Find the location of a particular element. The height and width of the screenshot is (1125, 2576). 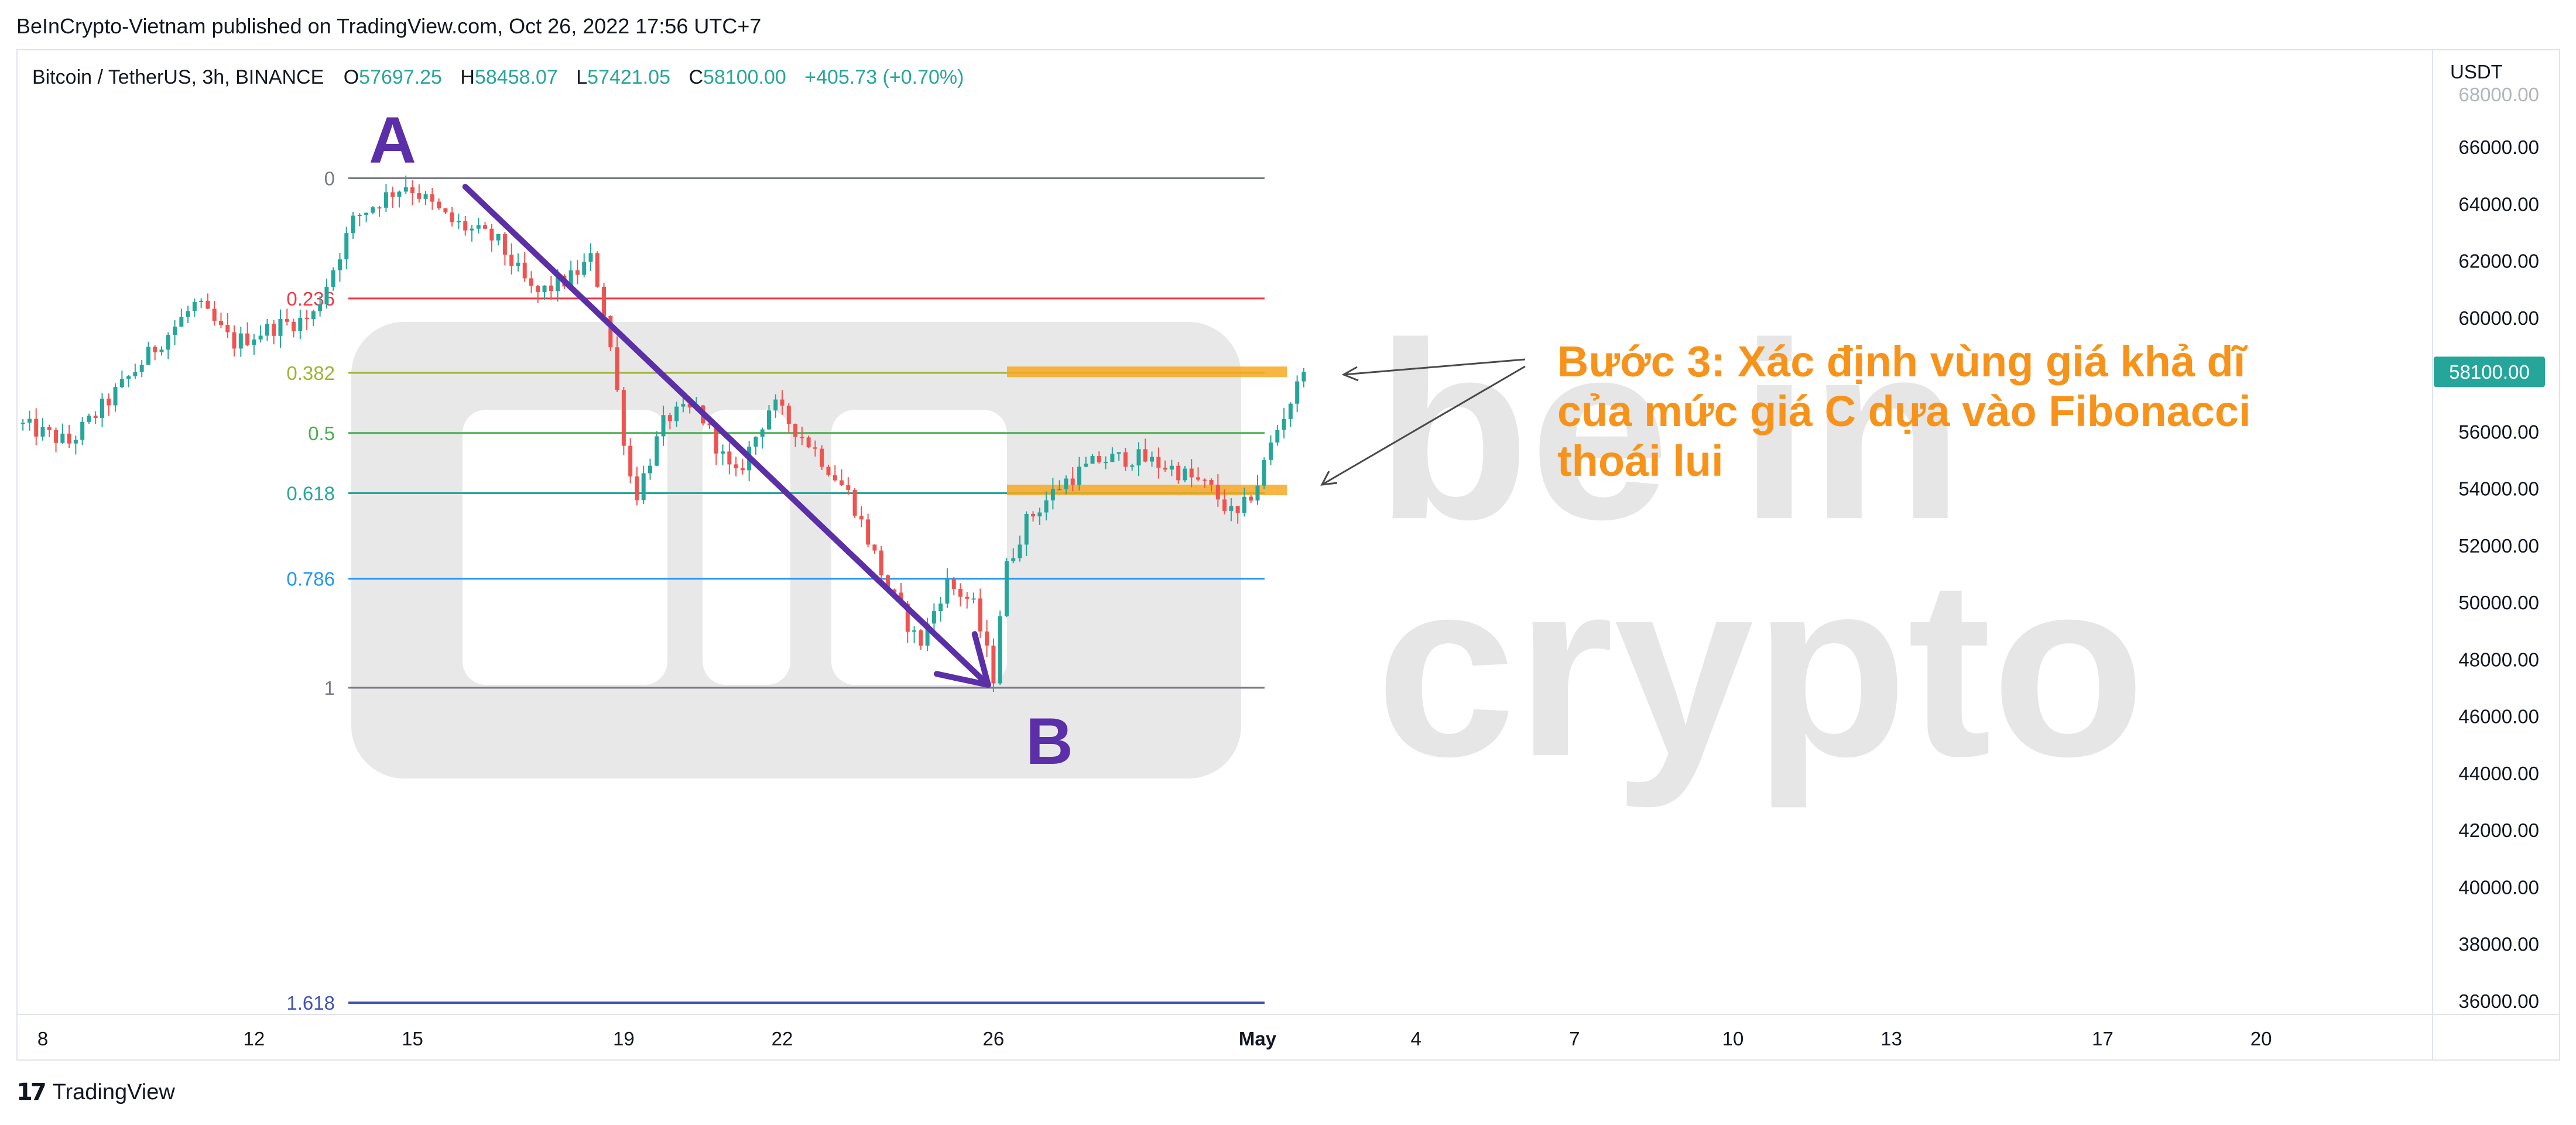

time-tick-label: 22 is located at coordinates (782, 1038).